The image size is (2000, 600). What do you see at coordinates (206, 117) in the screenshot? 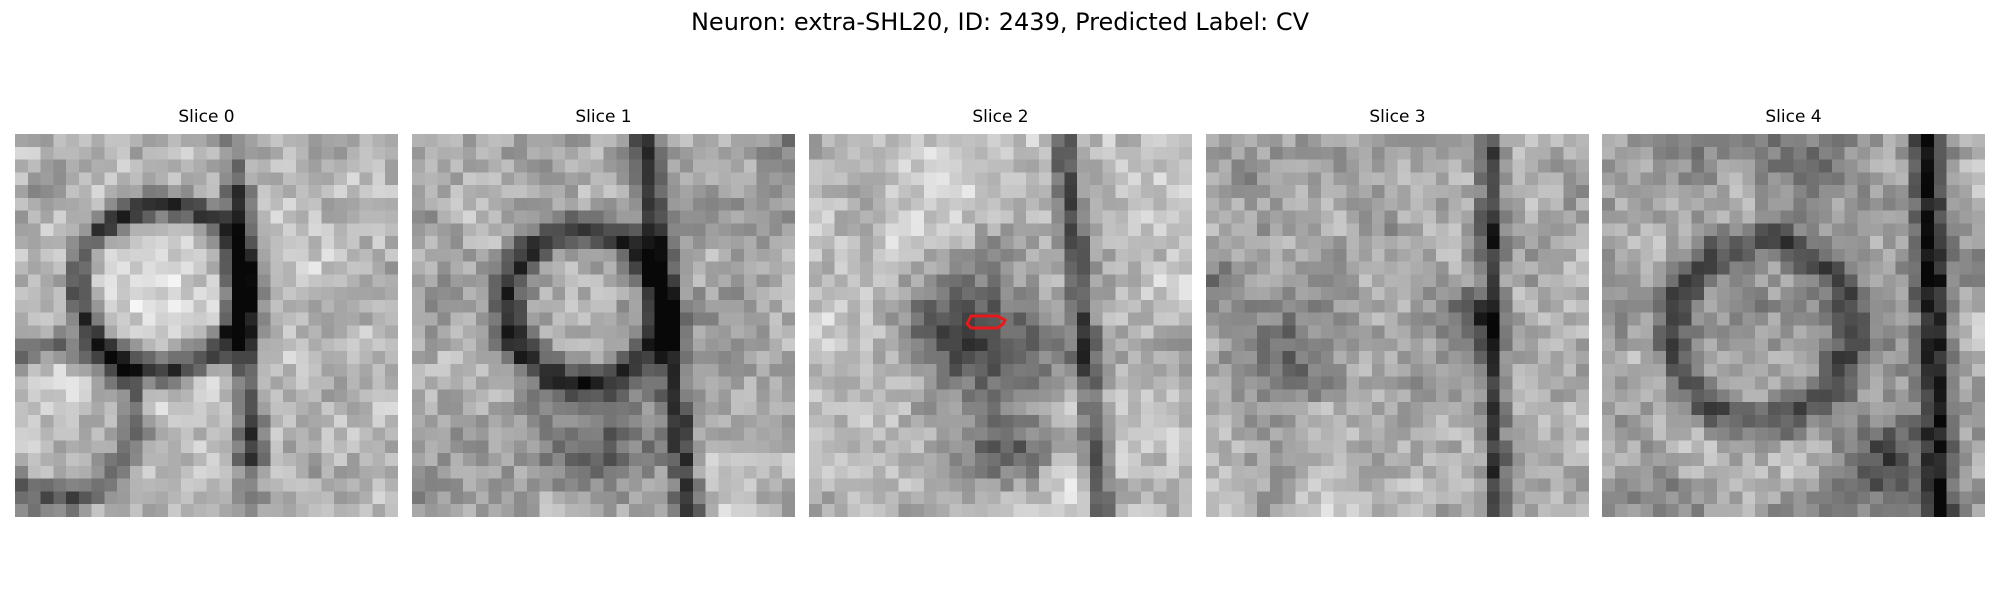
I see `slice-title: Slice 0` at bounding box center [206, 117].